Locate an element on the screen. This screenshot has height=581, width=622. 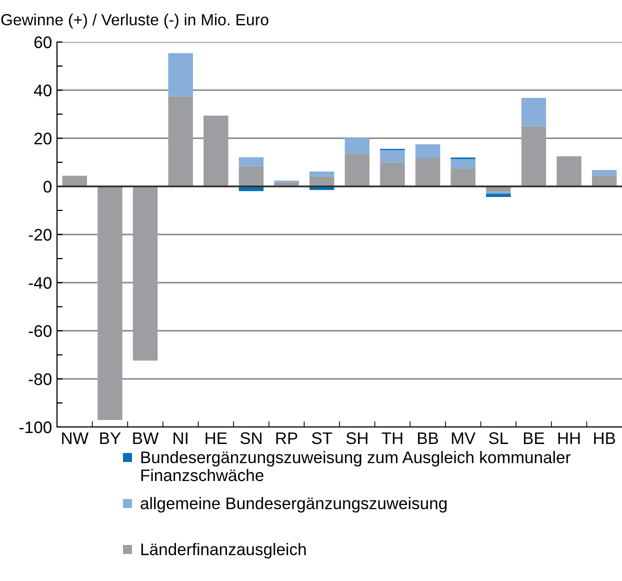
y-axis-title: Gewinne (+) / Verluste (-) in Mio. Euro is located at coordinates (134, 21).